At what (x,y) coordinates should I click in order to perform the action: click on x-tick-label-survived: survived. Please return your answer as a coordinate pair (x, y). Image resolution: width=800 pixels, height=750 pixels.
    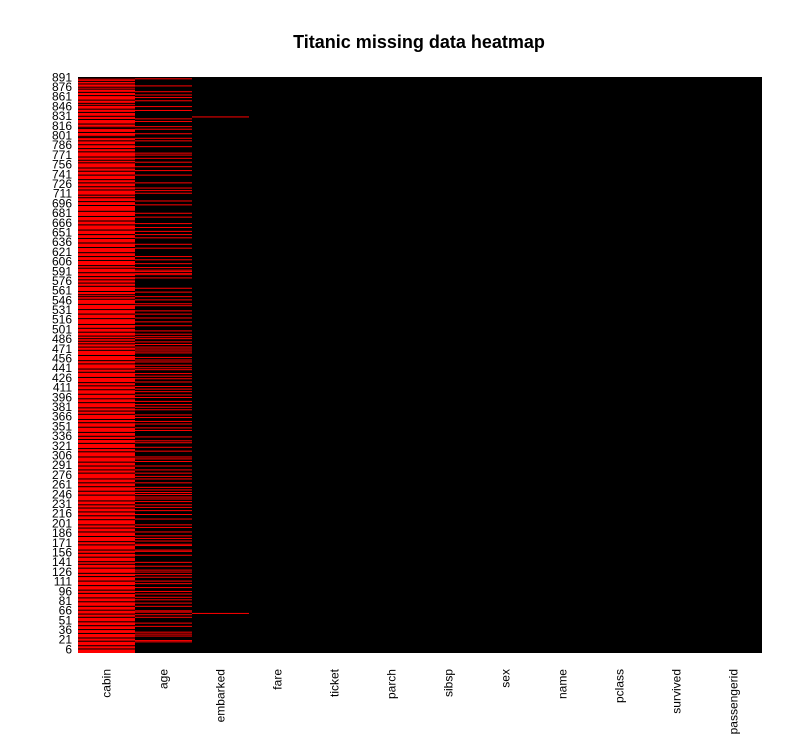
    Looking at the image, I should click on (677, 691).